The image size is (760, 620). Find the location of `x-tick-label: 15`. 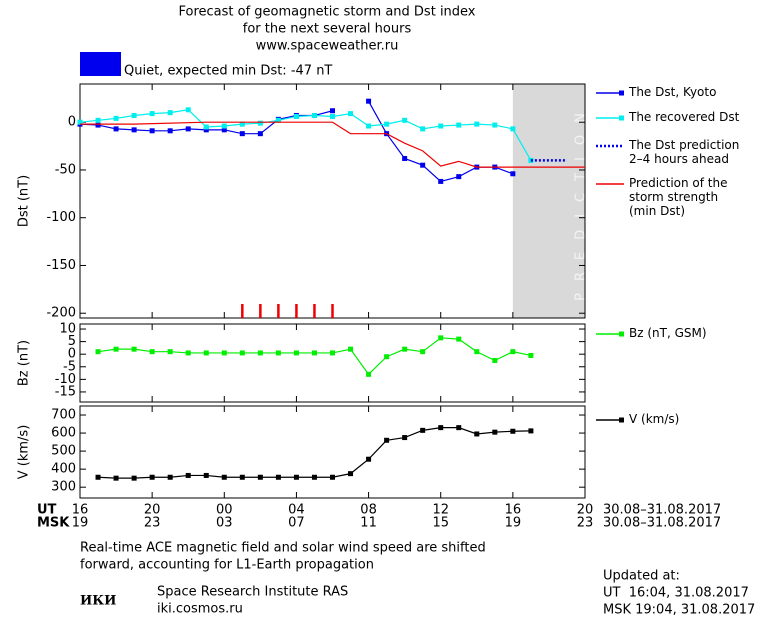

x-tick-label: 15 is located at coordinates (440, 523).